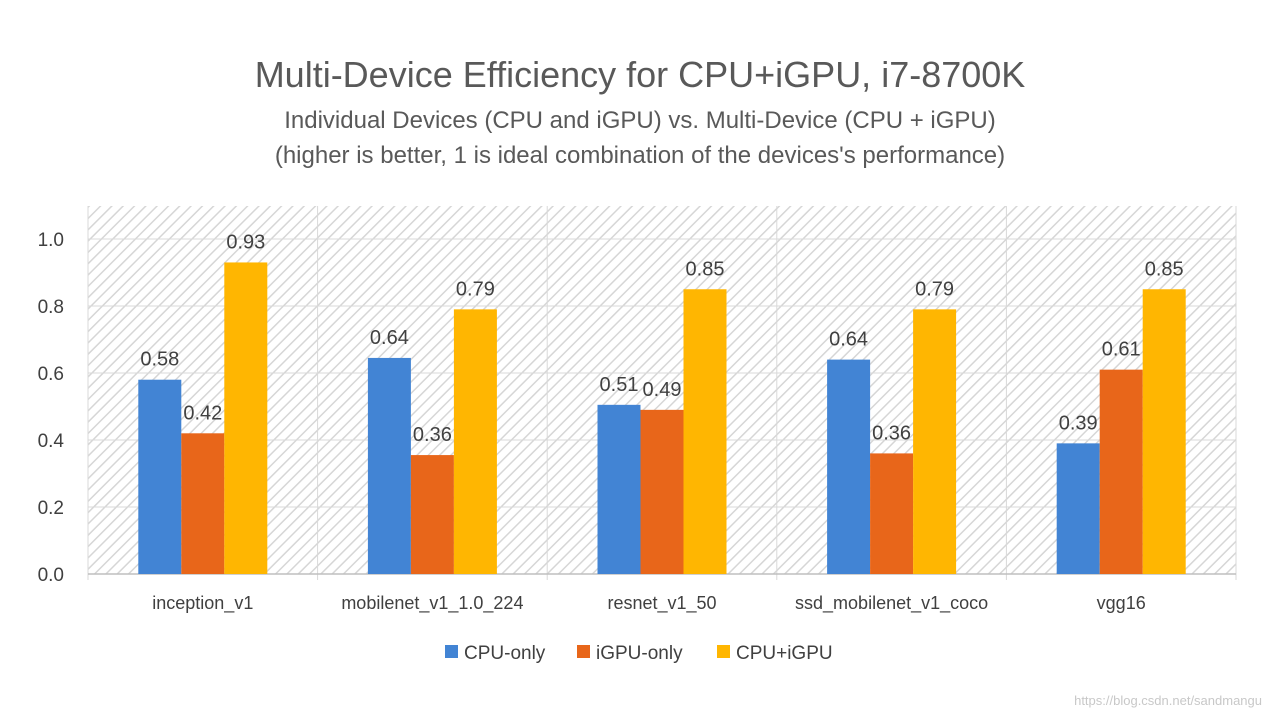 This screenshot has width=1280, height=720. I want to click on bar-value-label: 0.61, so click(1121, 350).